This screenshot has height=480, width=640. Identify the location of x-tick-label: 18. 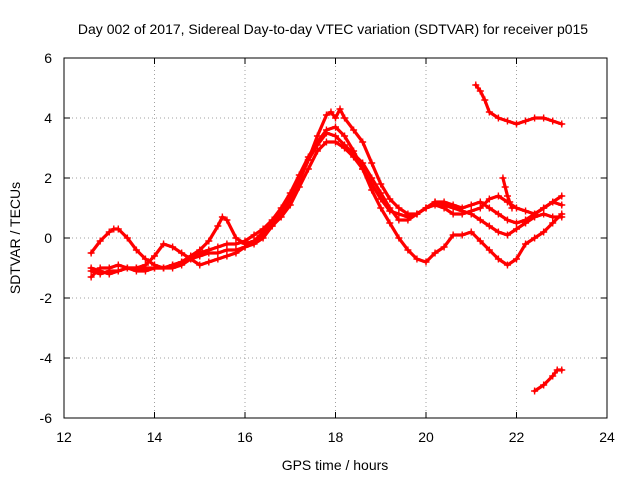
(336, 437).